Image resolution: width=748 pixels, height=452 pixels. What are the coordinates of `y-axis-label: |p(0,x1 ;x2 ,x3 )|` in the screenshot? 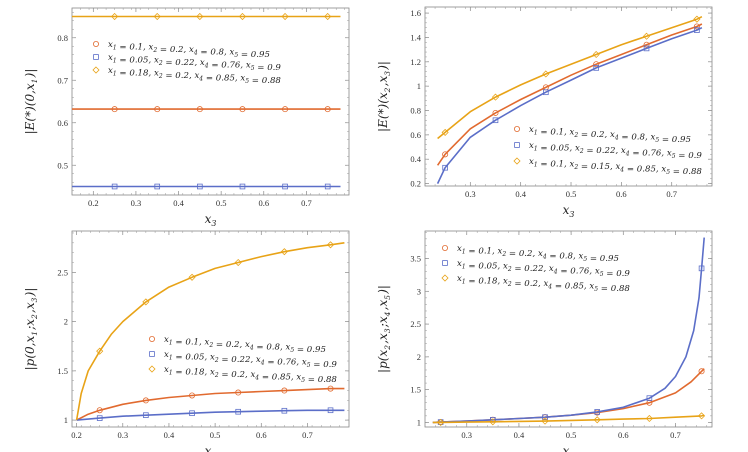 It's located at (31, 329).